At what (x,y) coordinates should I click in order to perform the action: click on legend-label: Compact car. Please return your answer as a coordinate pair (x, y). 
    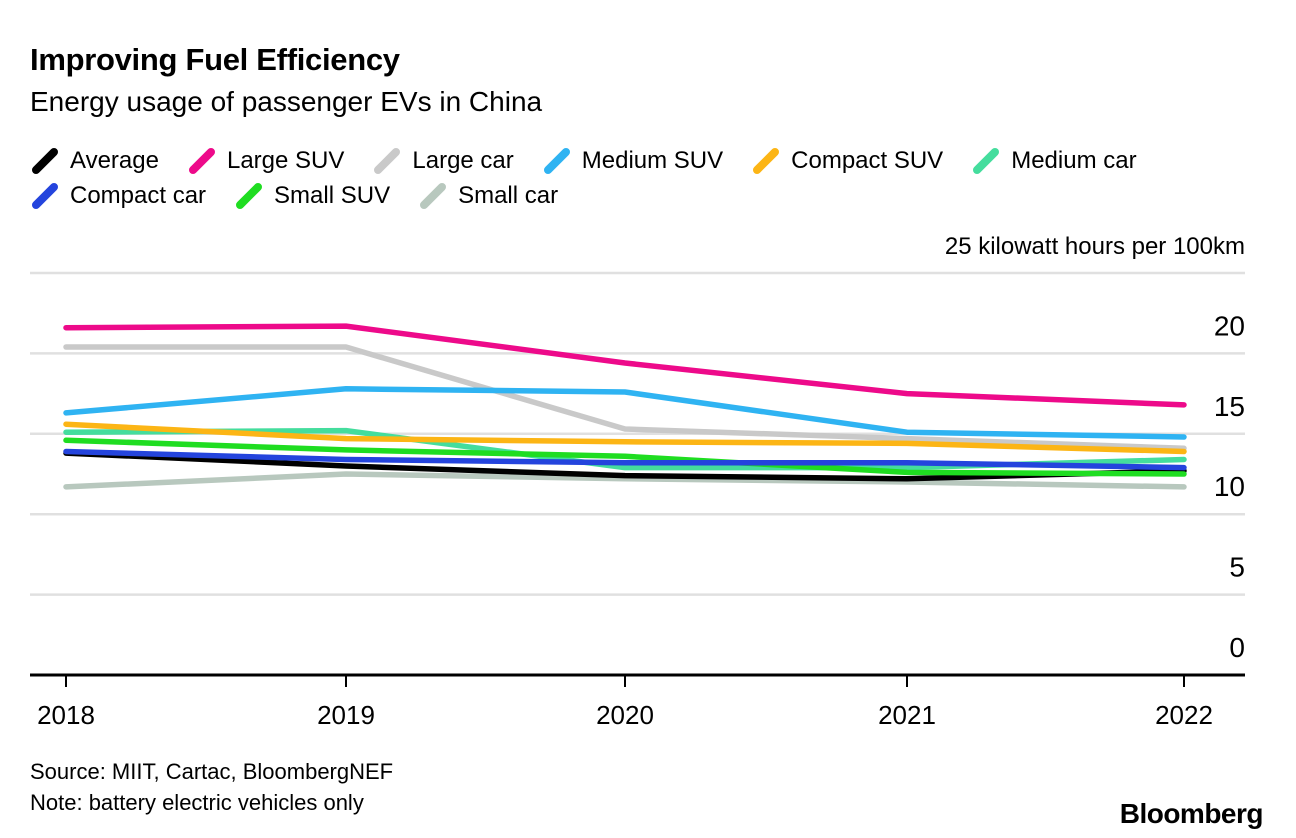
    Looking at the image, I should click on (138, 195).